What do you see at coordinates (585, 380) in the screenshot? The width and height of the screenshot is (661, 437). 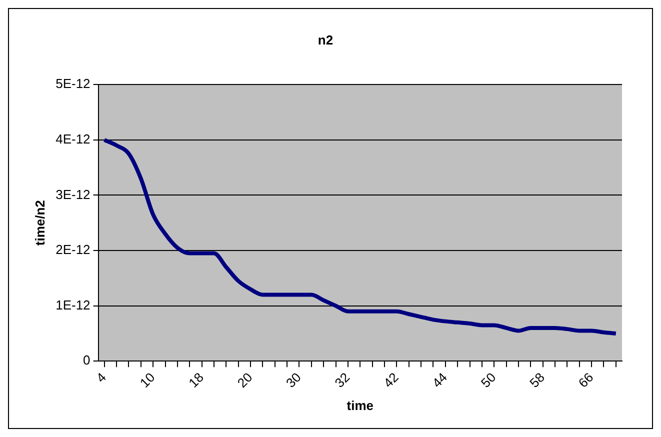 I see `x-tick-label: 66` at bounding box center [585, 380].